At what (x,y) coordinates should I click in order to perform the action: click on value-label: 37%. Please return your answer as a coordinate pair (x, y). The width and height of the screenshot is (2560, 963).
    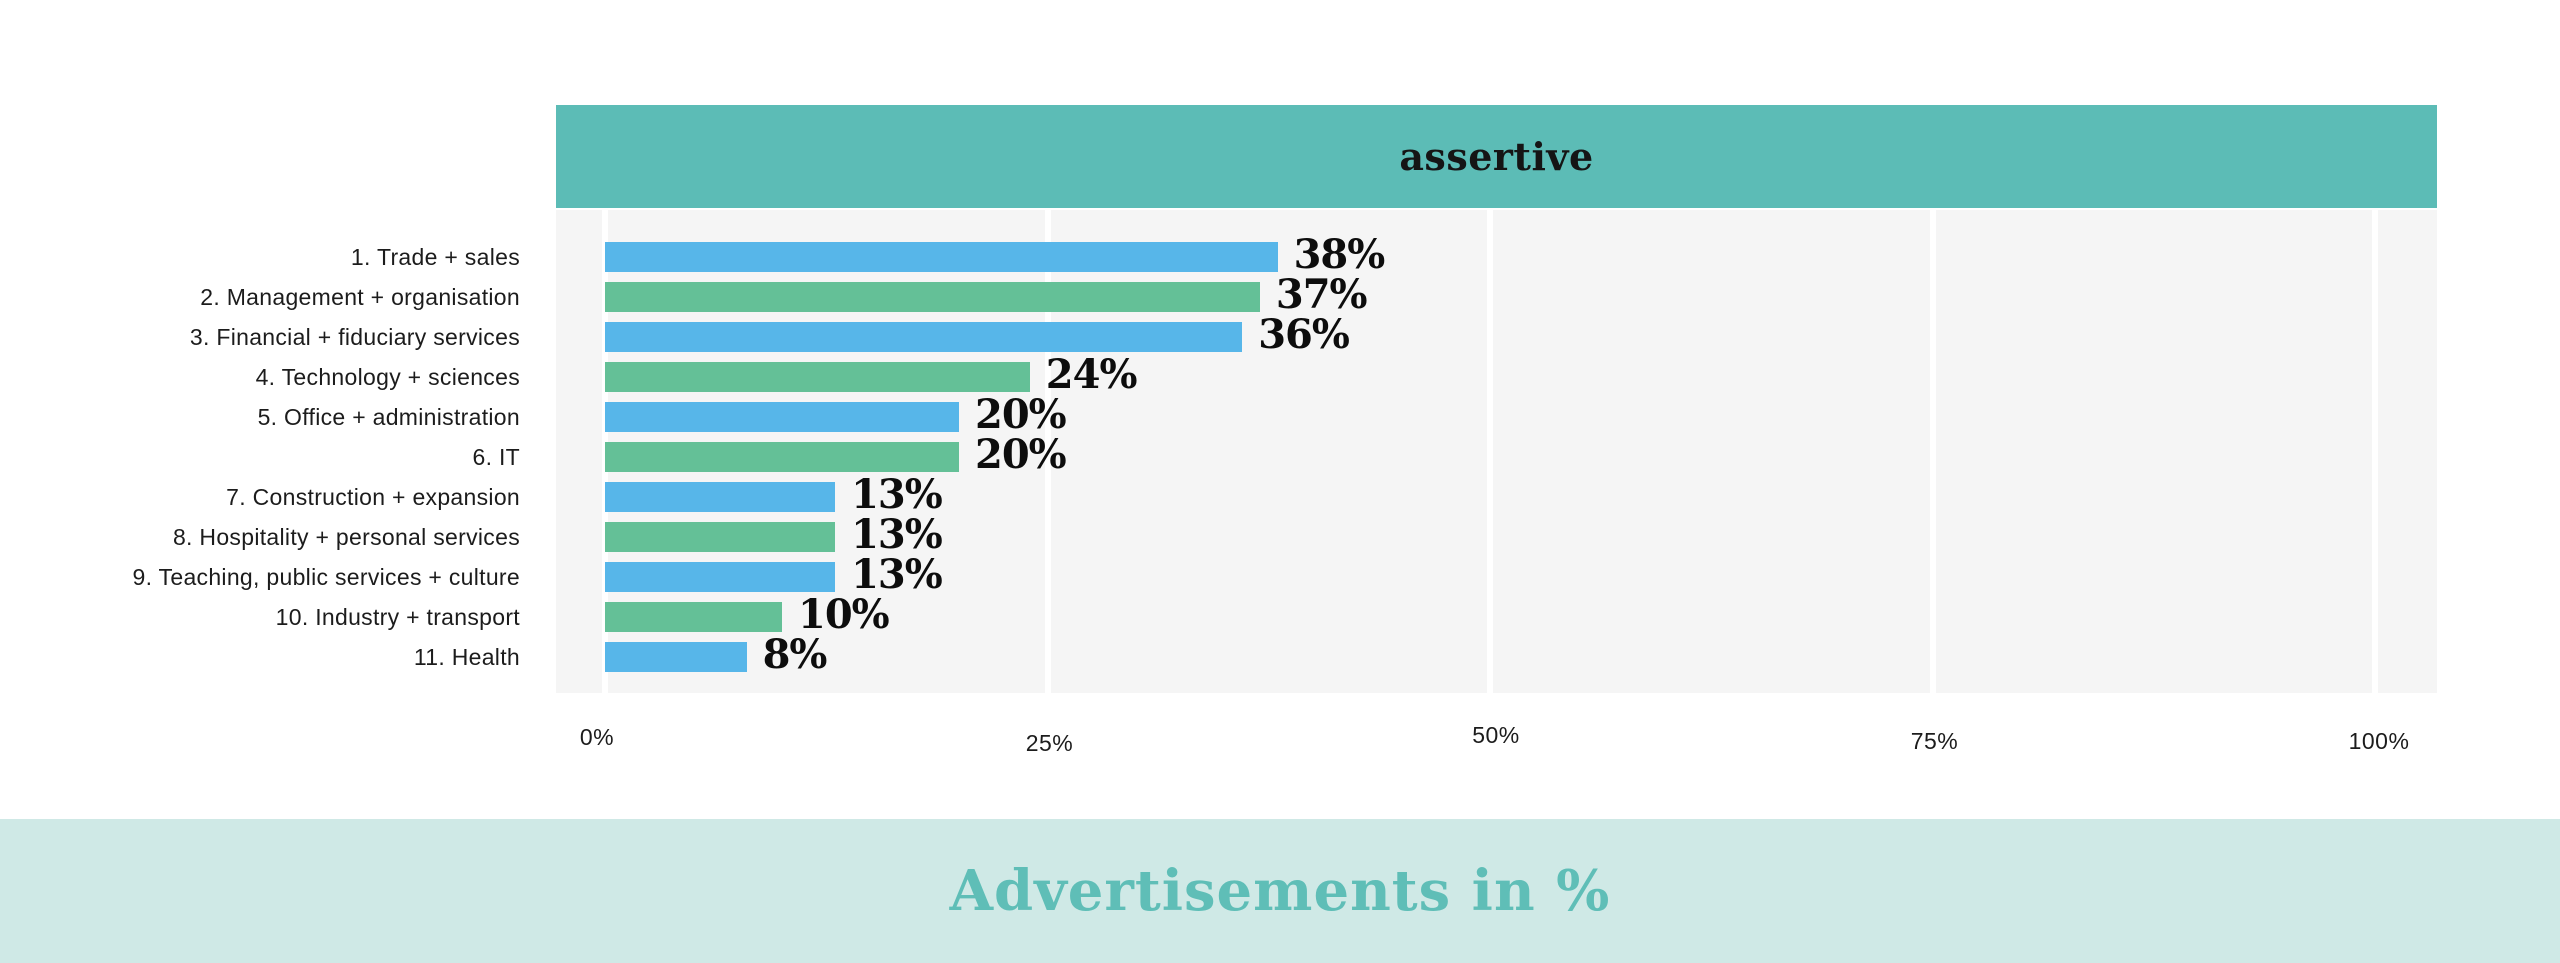
    Looking at the image, I should click on (1321, 294).